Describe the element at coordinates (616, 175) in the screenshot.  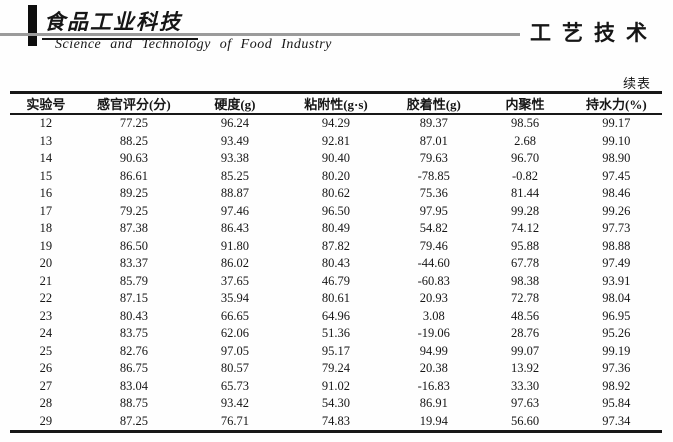
I see `table-cell: 97.45` at that location.